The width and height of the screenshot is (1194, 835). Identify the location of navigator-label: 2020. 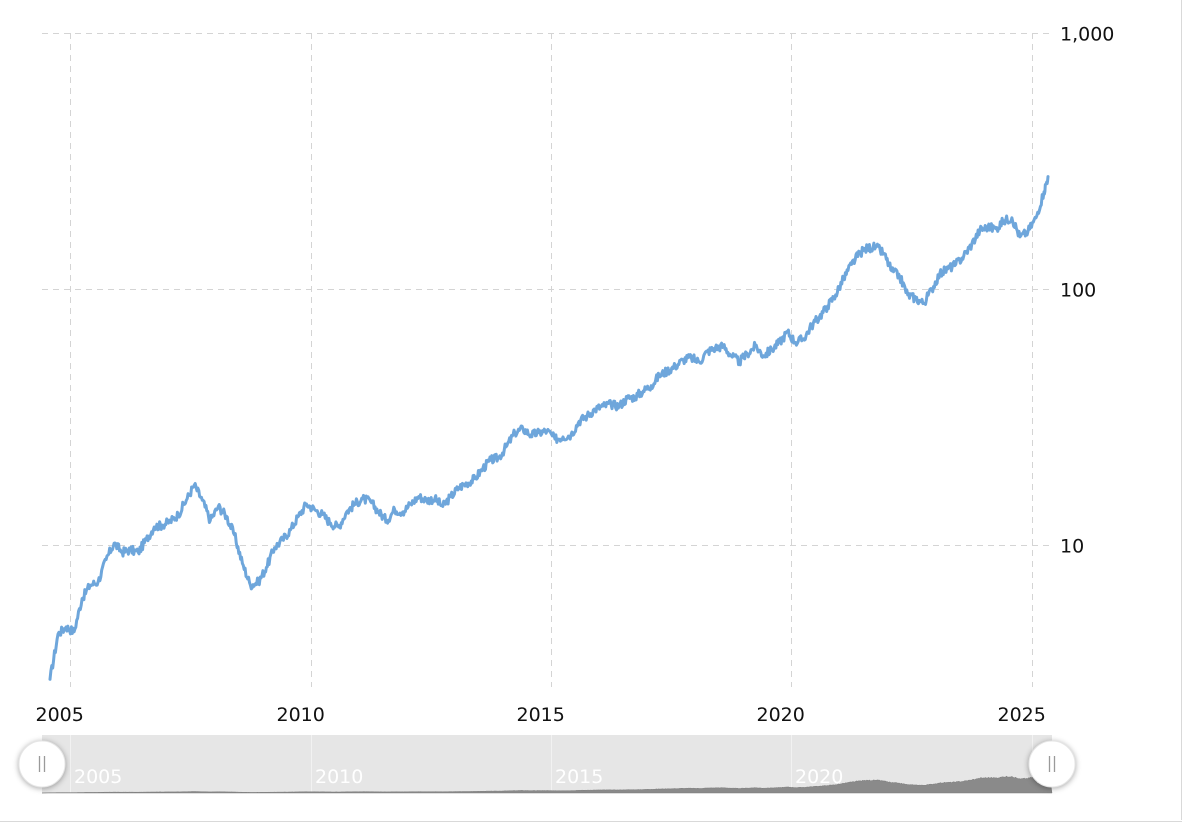
(819, 777).